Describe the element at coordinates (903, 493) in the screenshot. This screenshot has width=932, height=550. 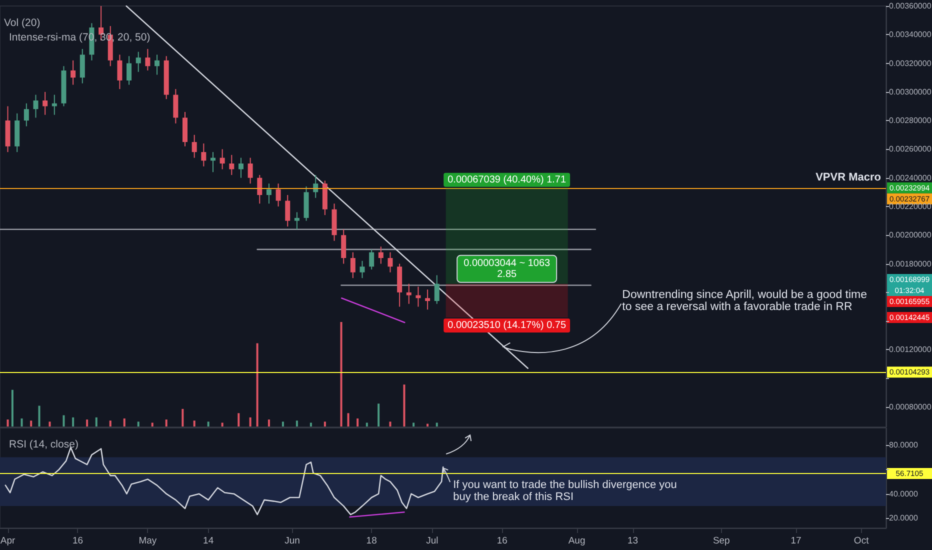
I see `y-tick-label: 40.0000` at that location.